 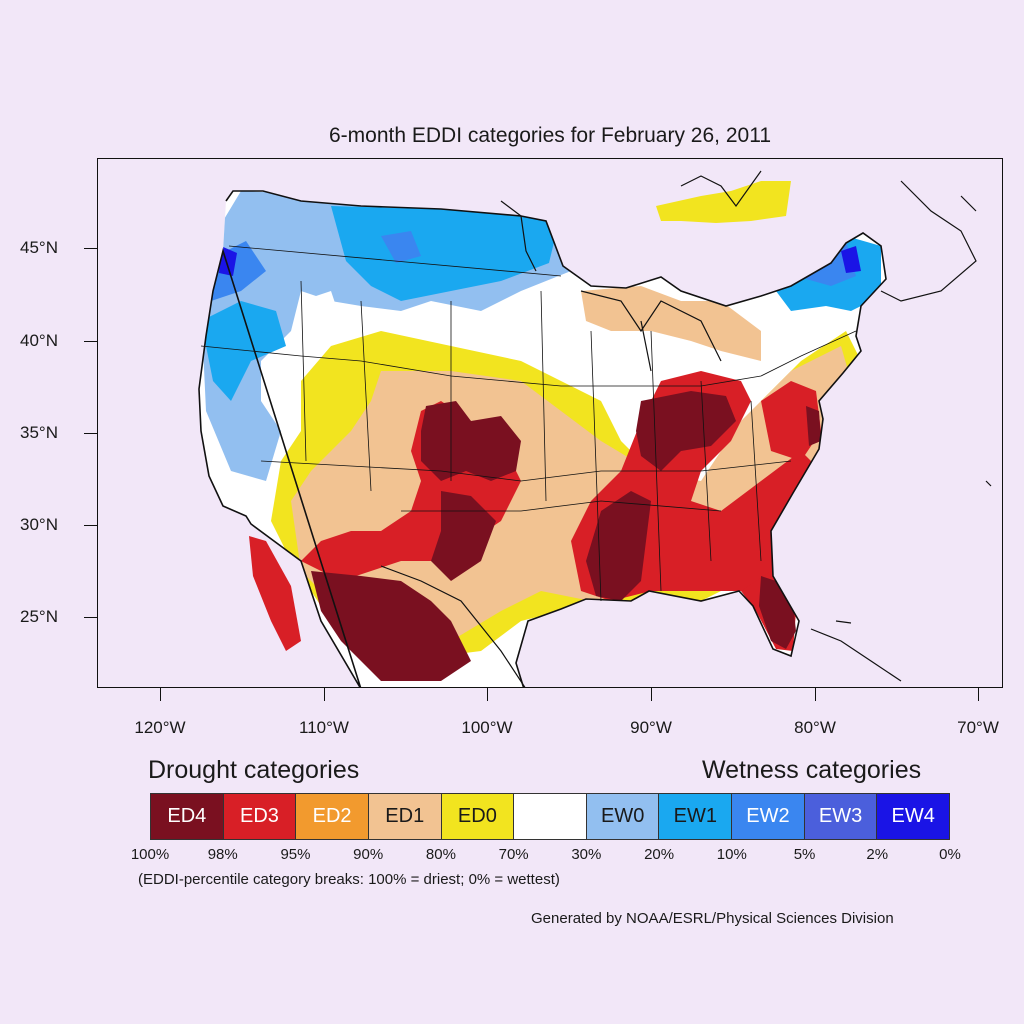 What do you see at coordinates (368, 854) in the screenshot?
I see `legend-break-label: 90%` at bounding box center [368, 854].